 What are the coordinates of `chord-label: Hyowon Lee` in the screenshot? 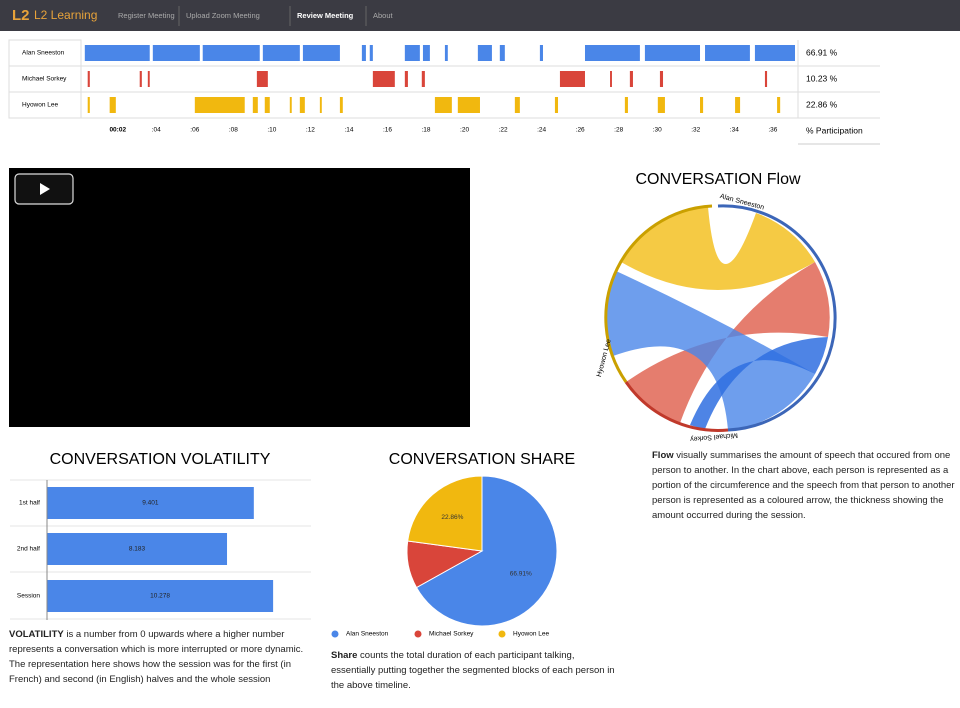 It's located at (604, 358).